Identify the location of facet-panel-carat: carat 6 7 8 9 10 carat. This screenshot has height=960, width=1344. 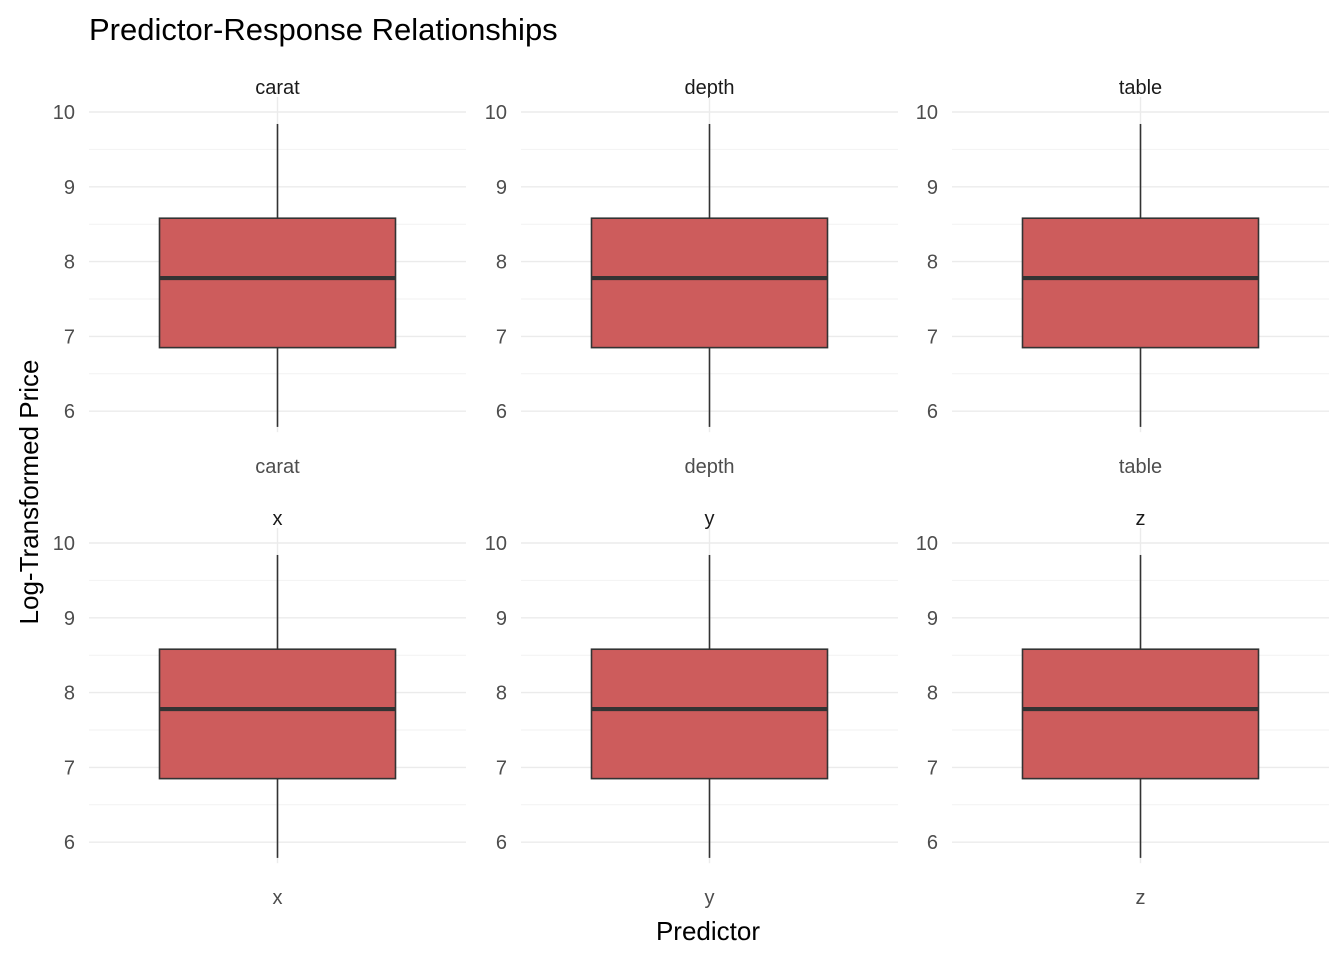
(259, 277).